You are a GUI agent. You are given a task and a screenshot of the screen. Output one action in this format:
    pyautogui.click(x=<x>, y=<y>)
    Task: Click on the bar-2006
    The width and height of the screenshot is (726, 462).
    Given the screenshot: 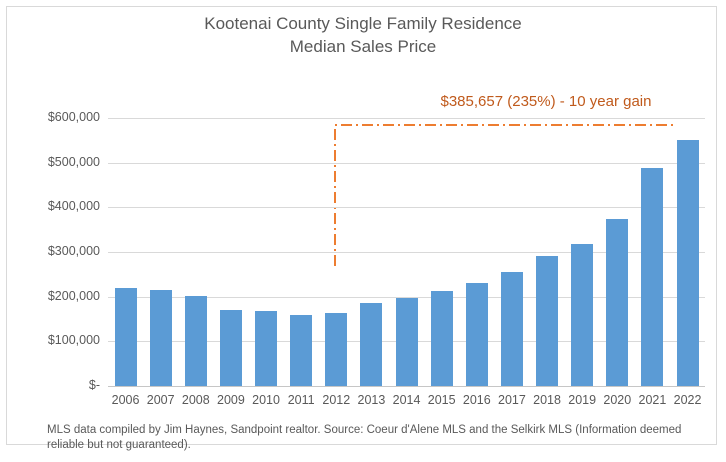 What is the action you would take?
    pyautogui.click(x=125, y=336)
    